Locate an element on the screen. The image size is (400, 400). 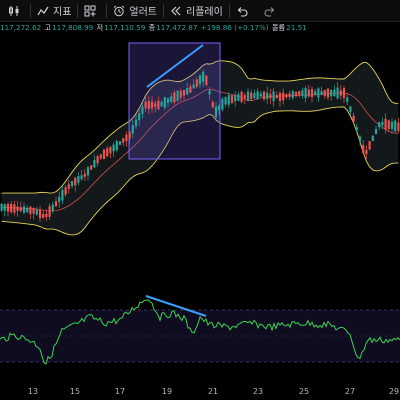
replay-icon is located at coordinates (176, 11).